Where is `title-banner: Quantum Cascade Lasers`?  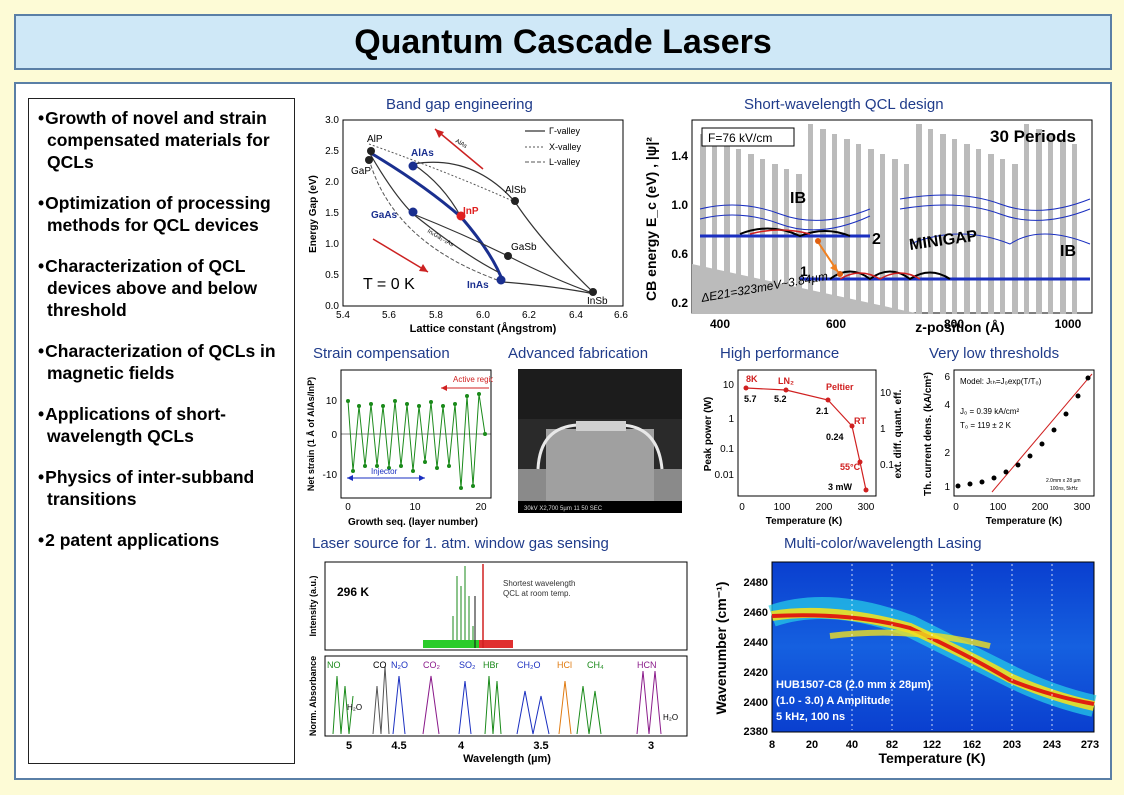 title-banner: Quantum Cascade Lasers is located at coordinates (563, 42).